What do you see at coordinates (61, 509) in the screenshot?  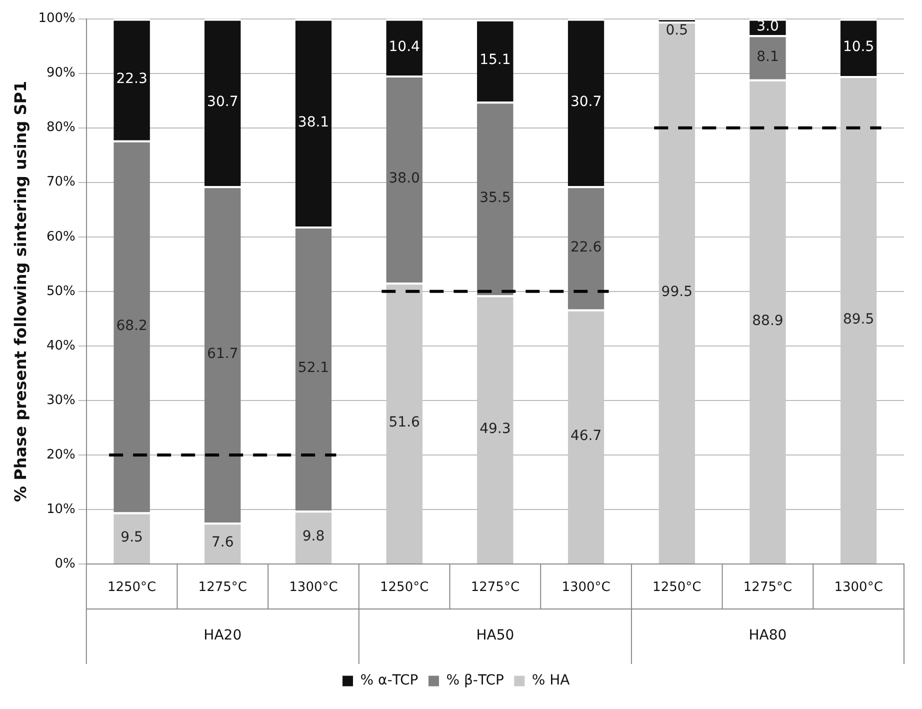 I see `y-tick-label: 10%` at bounding box center [61, 509].